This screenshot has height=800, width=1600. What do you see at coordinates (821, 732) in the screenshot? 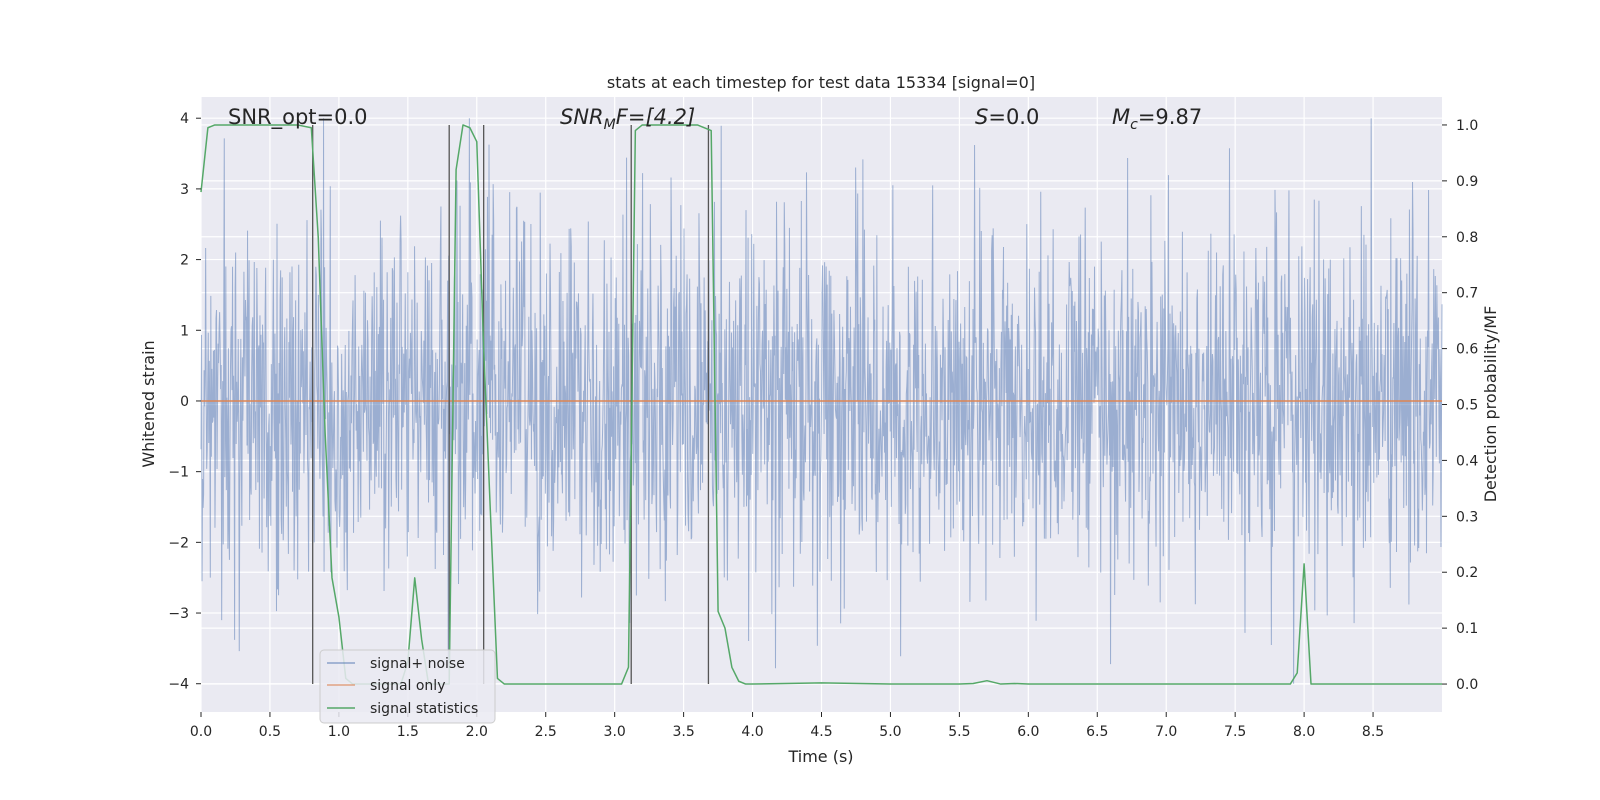
I see `x-tick-label-9: 4.5` at bounding box center [821, 732].